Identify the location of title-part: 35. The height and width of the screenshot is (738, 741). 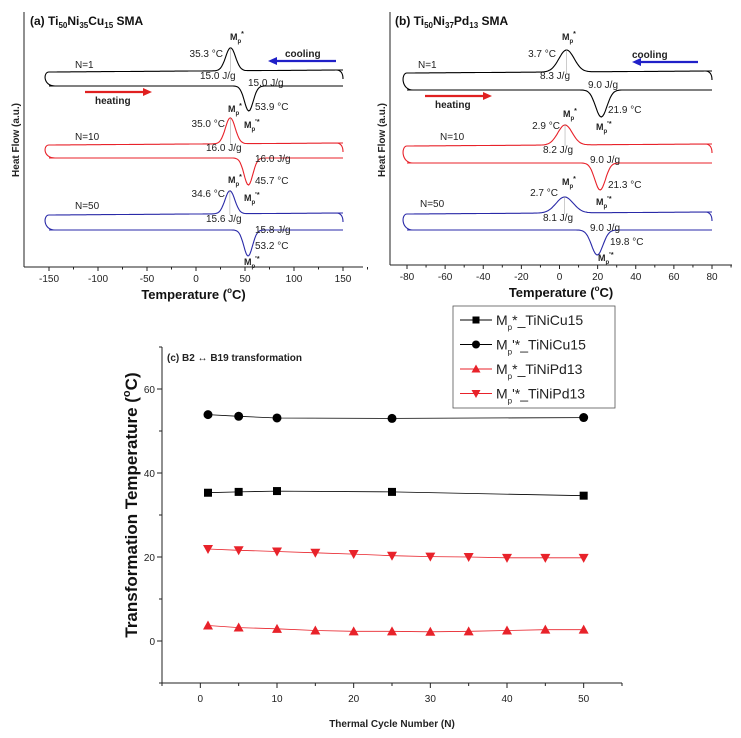
(83, 25).